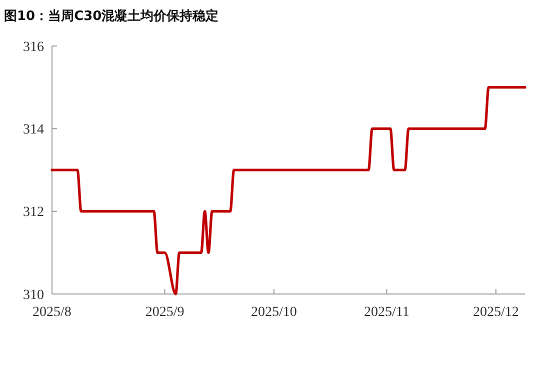 This screenshot has width=550, height=366. I want to click on y-tick-label: 312, so click(33, 212).